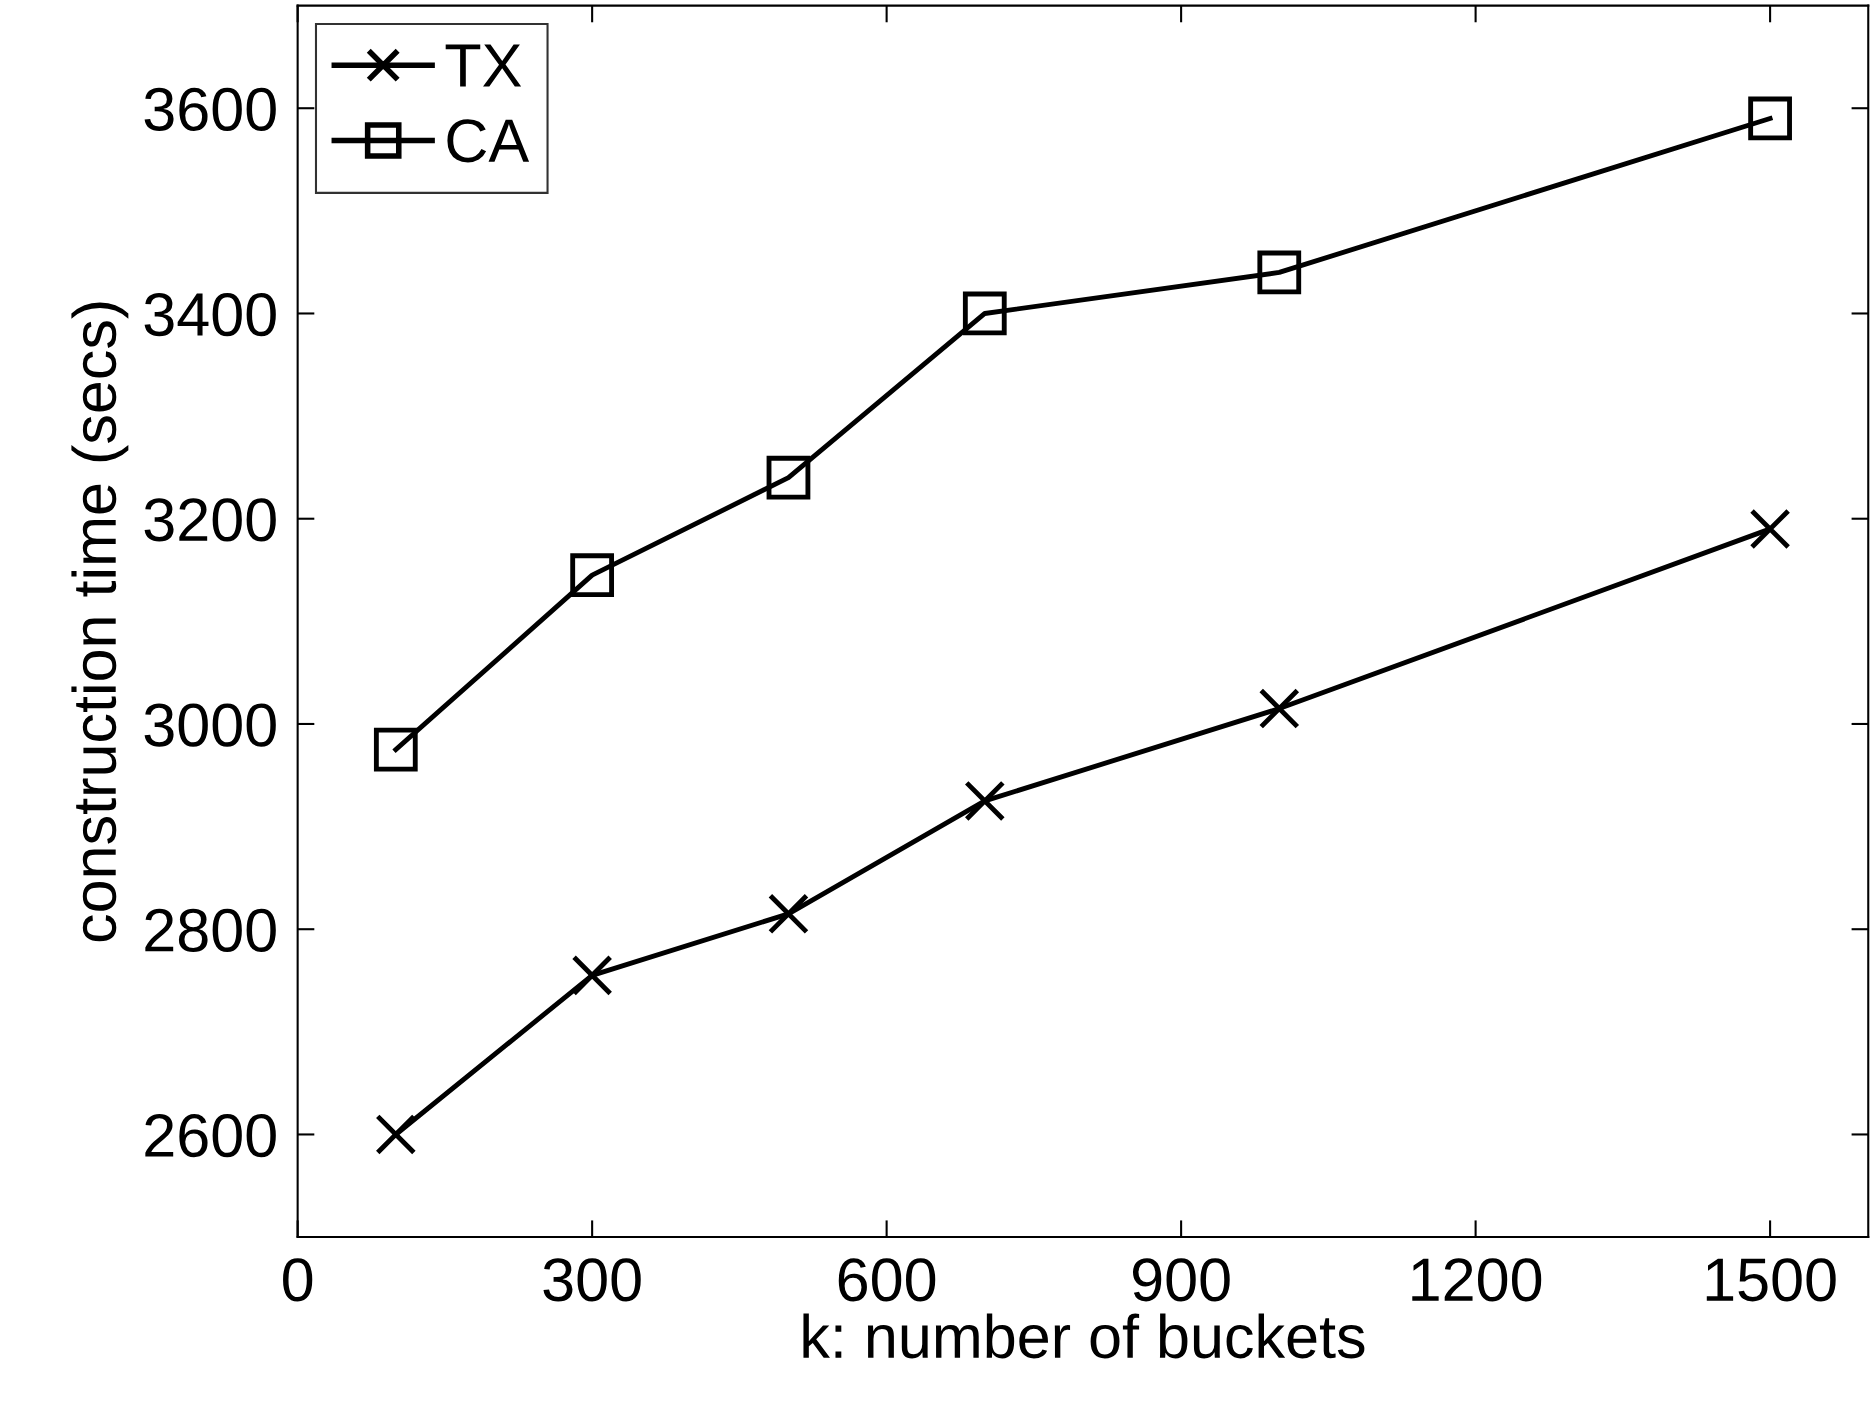 This screenshot has height=1401, width=1872. I want to click on y-tick-label: 2600, so click(210, 1135).